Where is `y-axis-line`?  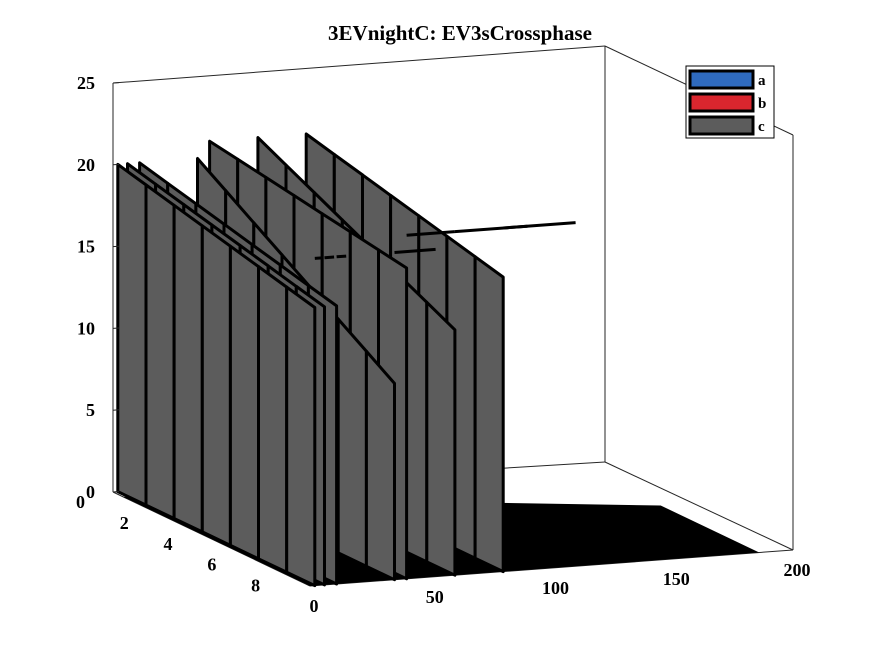 y-axis-line is located at coordinates (211, 539).